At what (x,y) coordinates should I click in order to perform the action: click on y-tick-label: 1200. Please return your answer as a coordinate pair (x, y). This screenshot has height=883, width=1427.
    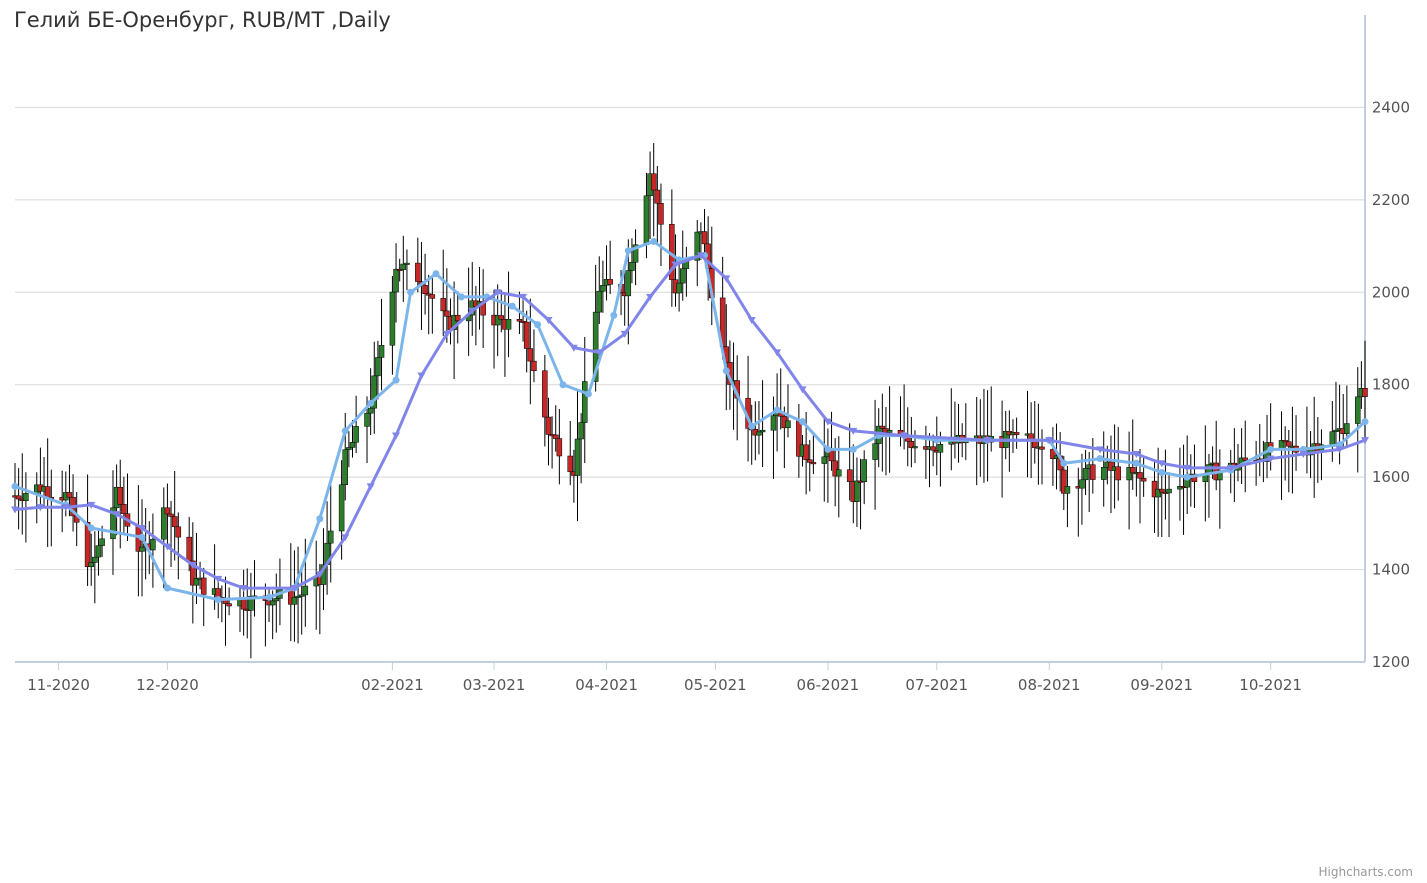
    Looking at the image, I should click on (1391, 662).